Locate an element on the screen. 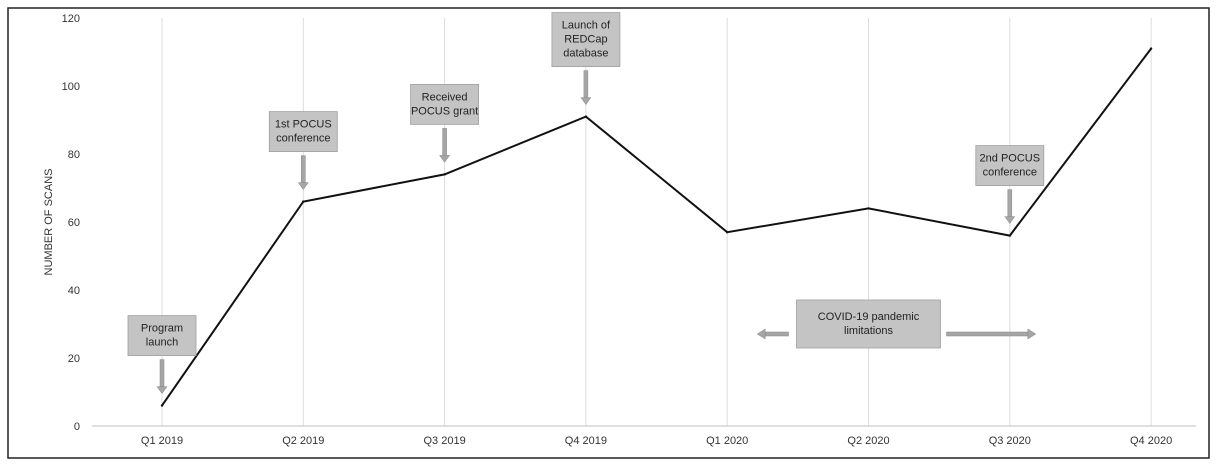 This screenshot has width=1217, height=471. x-tick-label: Q3 2019 is located at coordinates (444, 441).